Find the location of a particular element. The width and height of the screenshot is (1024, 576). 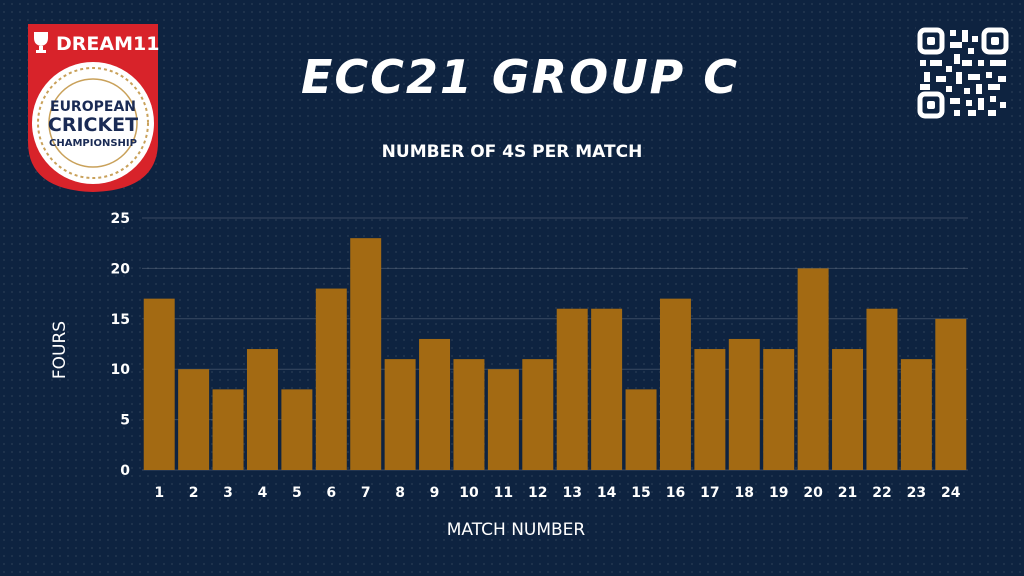

logo-gold-ring is located at coordinates (93, 123).